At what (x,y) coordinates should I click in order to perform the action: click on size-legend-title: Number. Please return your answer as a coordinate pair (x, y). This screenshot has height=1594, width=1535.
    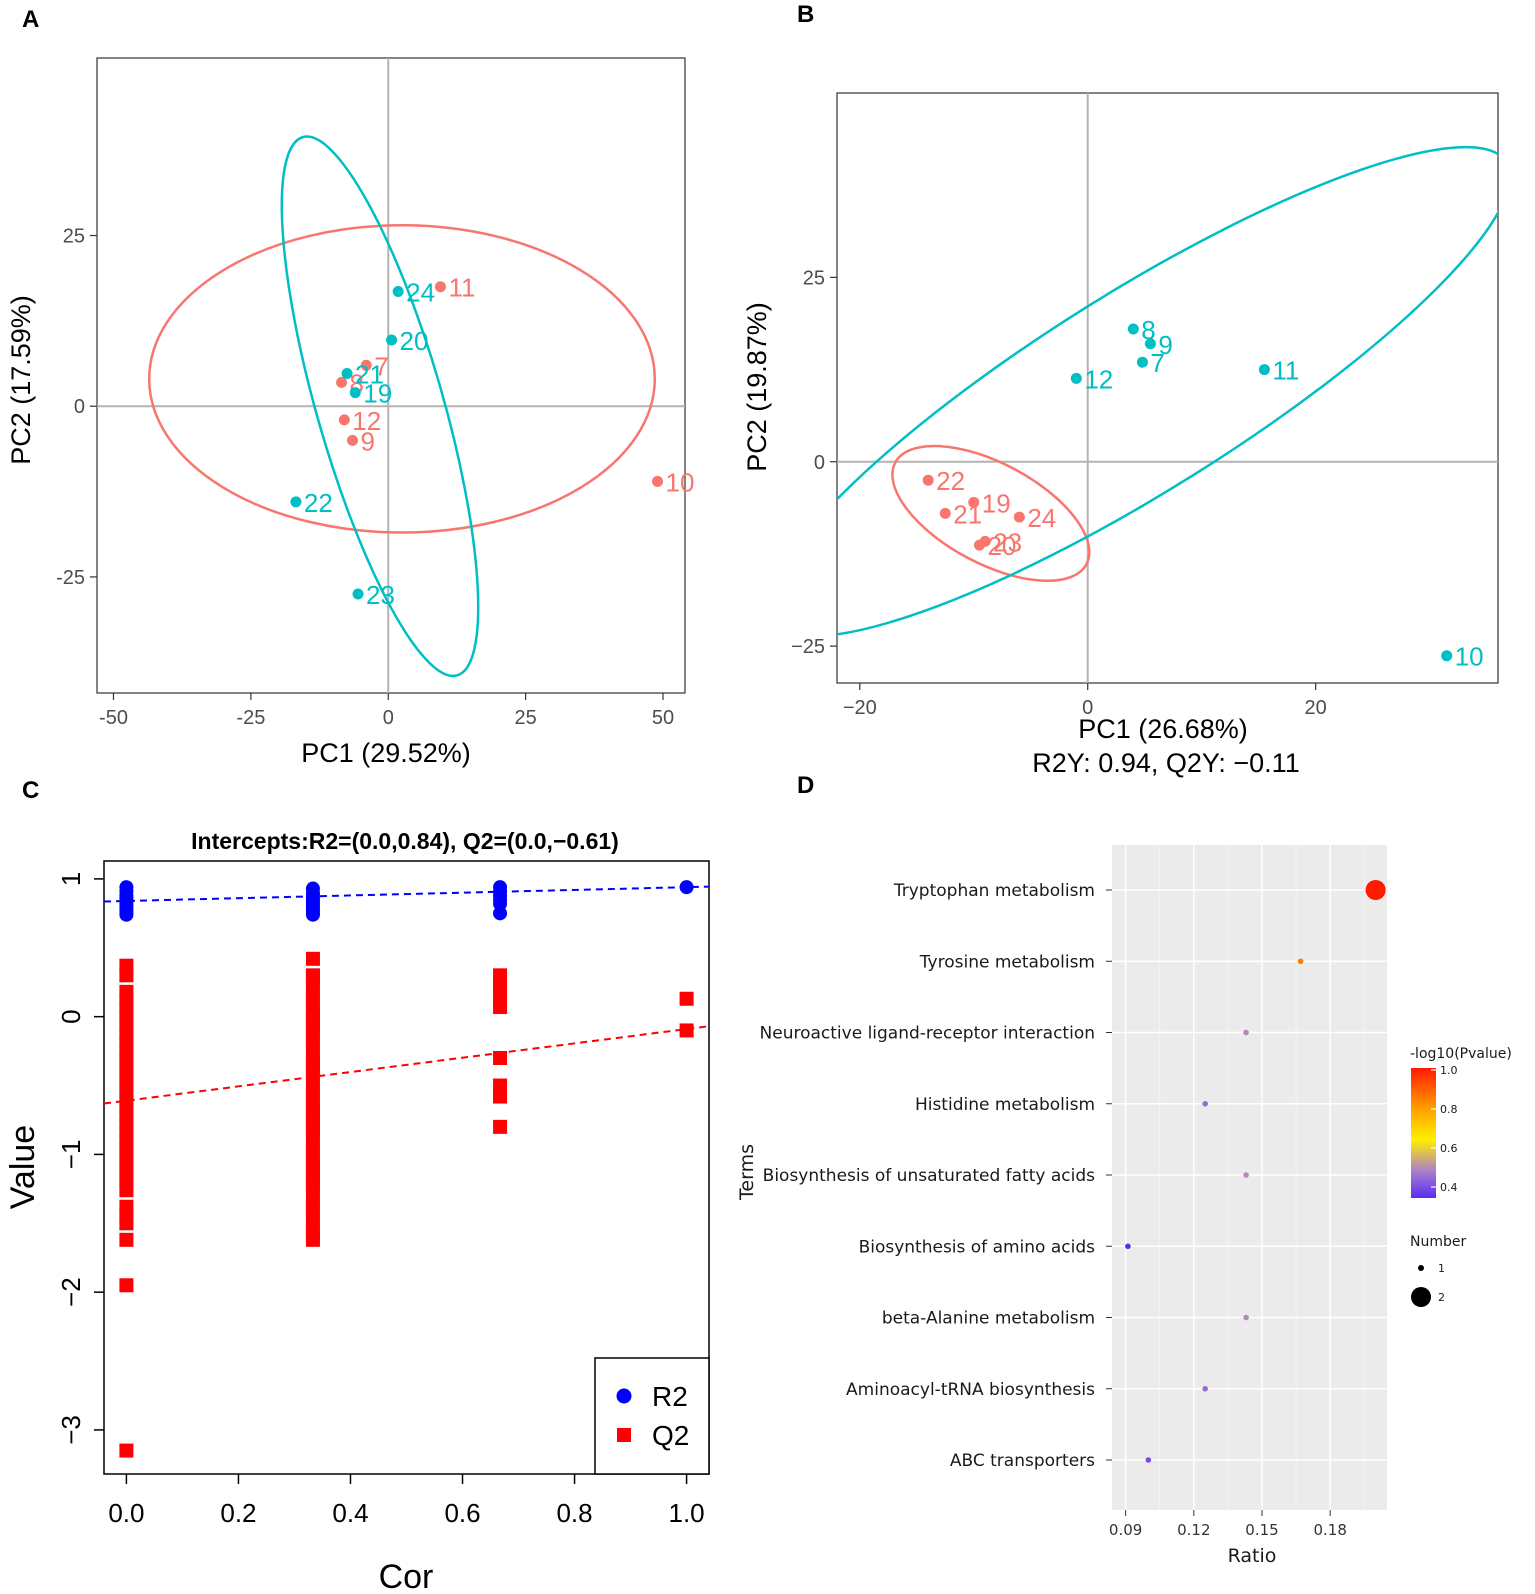
    Looking at the image, I should click on (1438, 1242).